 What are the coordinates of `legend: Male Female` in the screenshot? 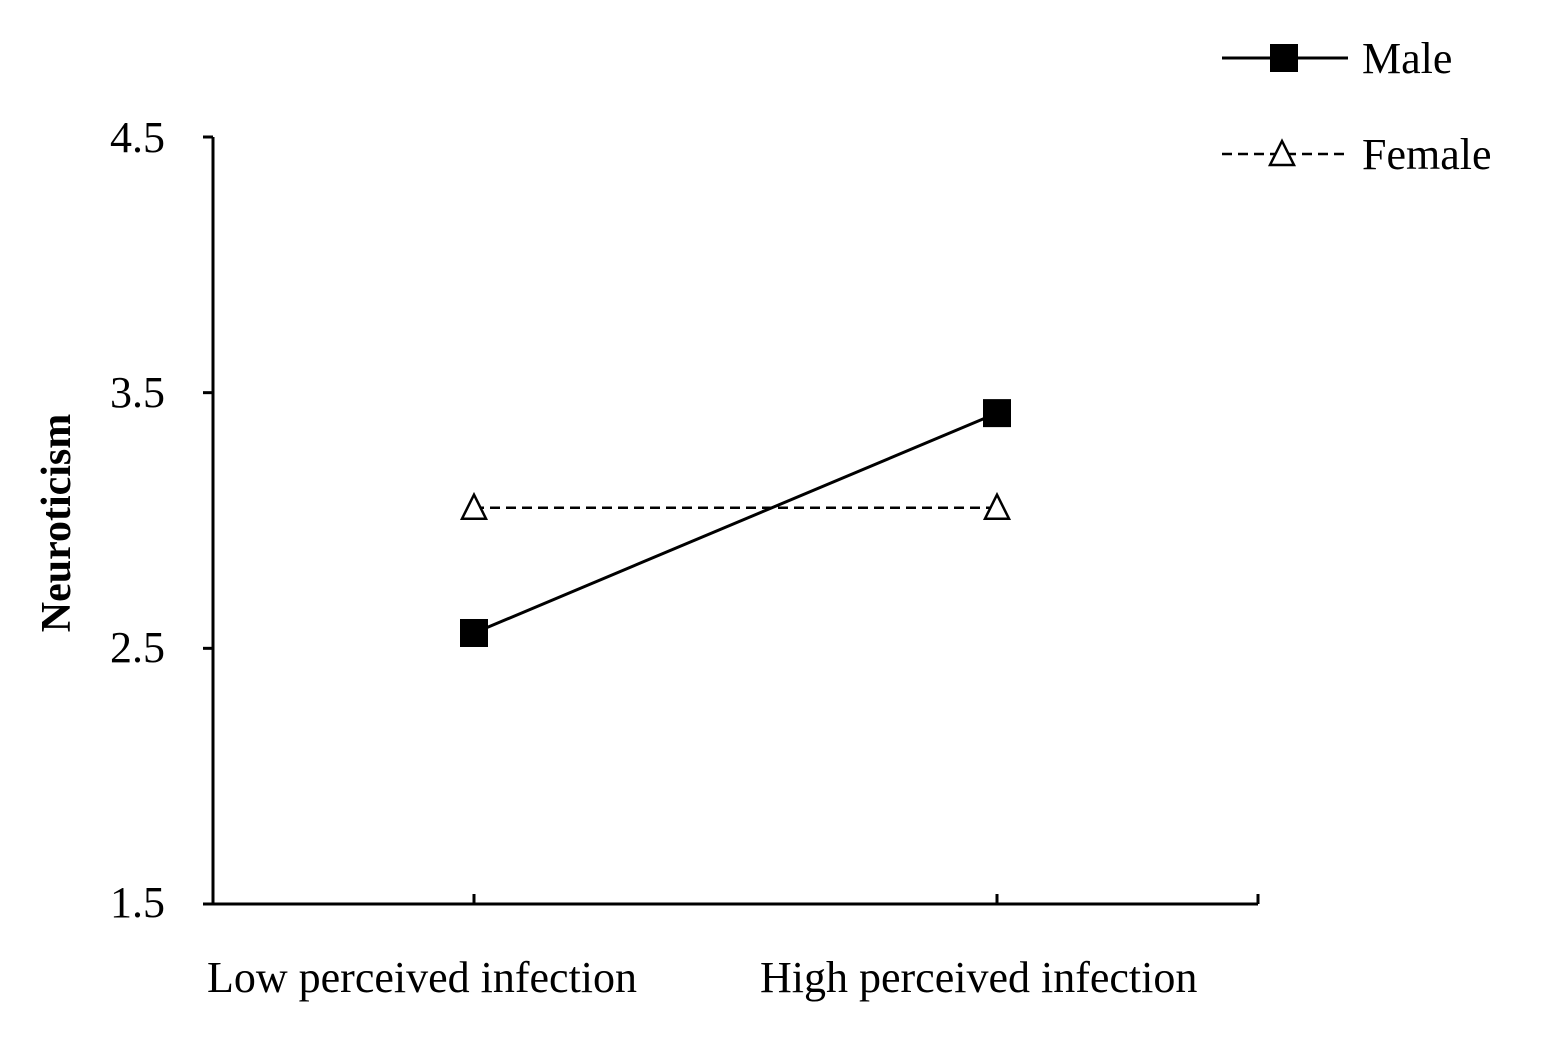 It's located at (1357, 106).